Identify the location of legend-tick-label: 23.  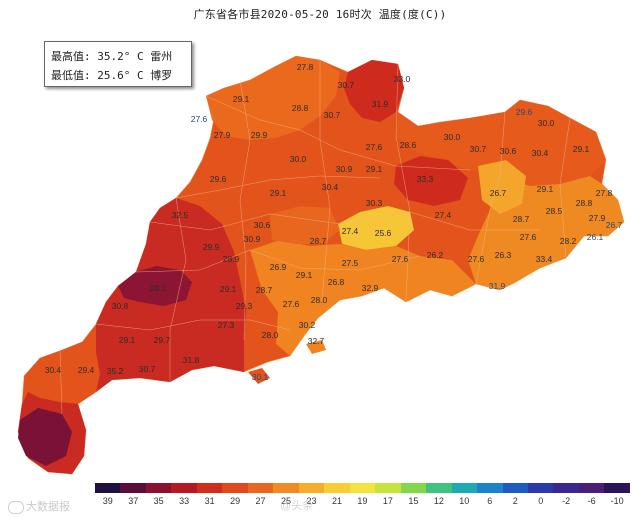
(311, 501).